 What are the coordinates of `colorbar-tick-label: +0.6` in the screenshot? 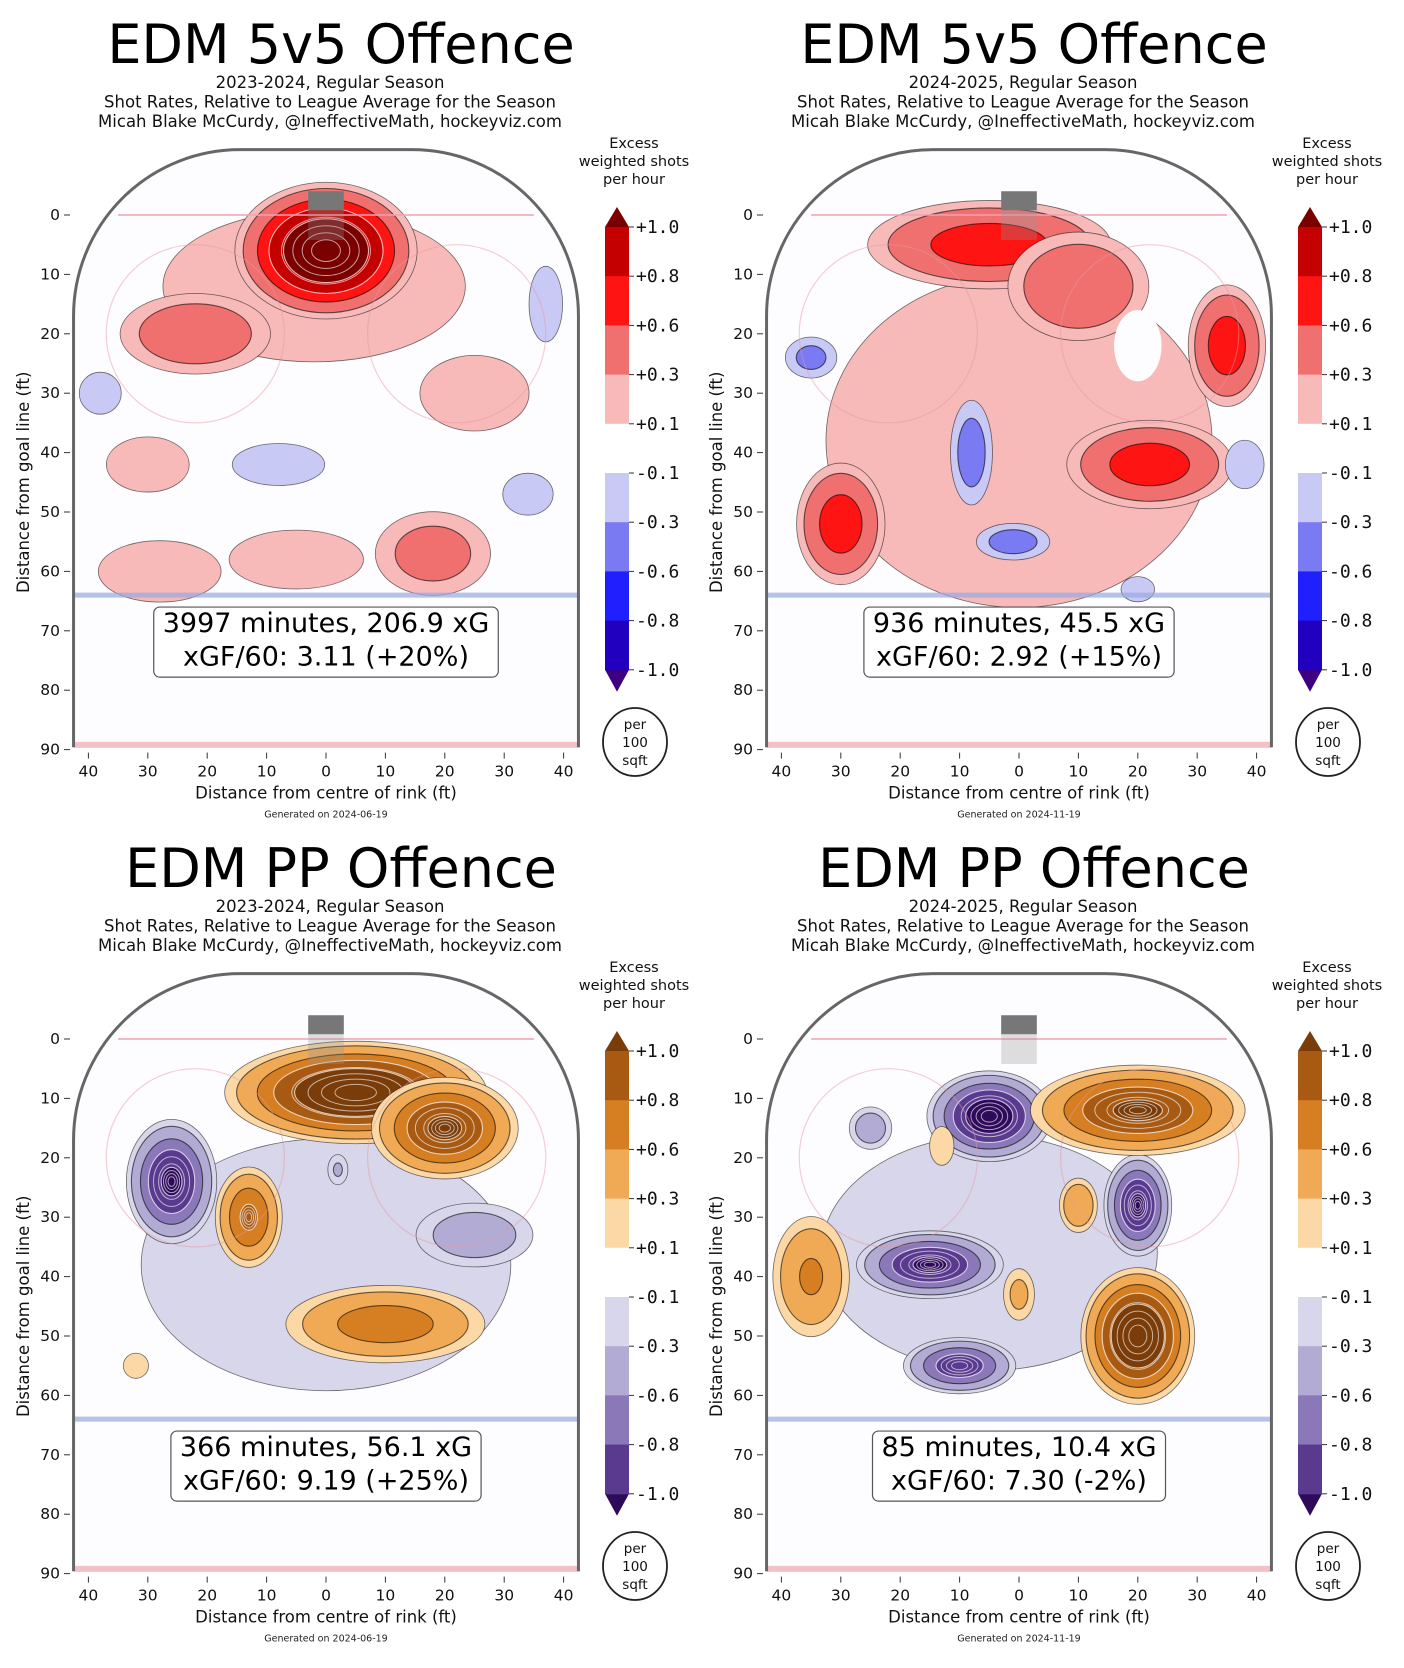 It's located at (657, 1149).